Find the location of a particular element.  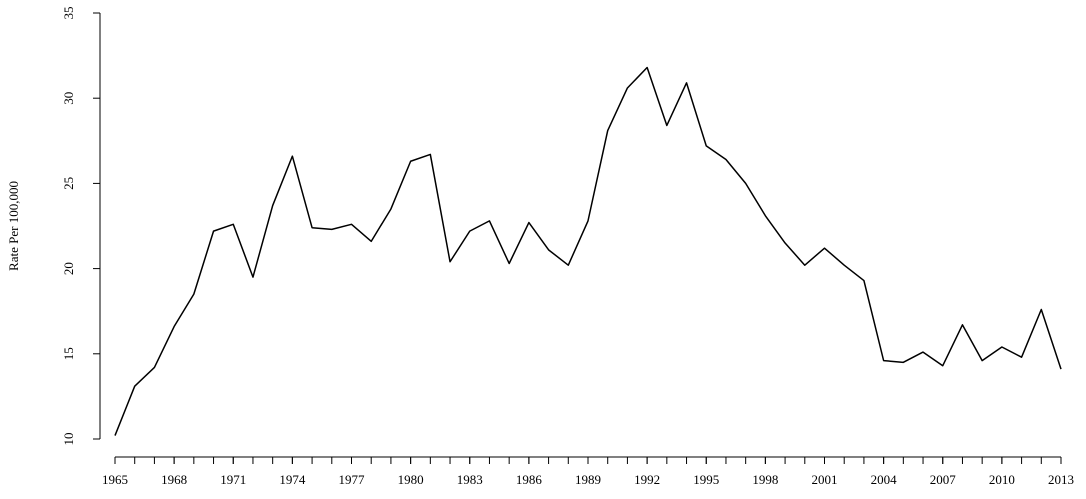

x-tick-label: 1998 is located at coordinates (765, 479).